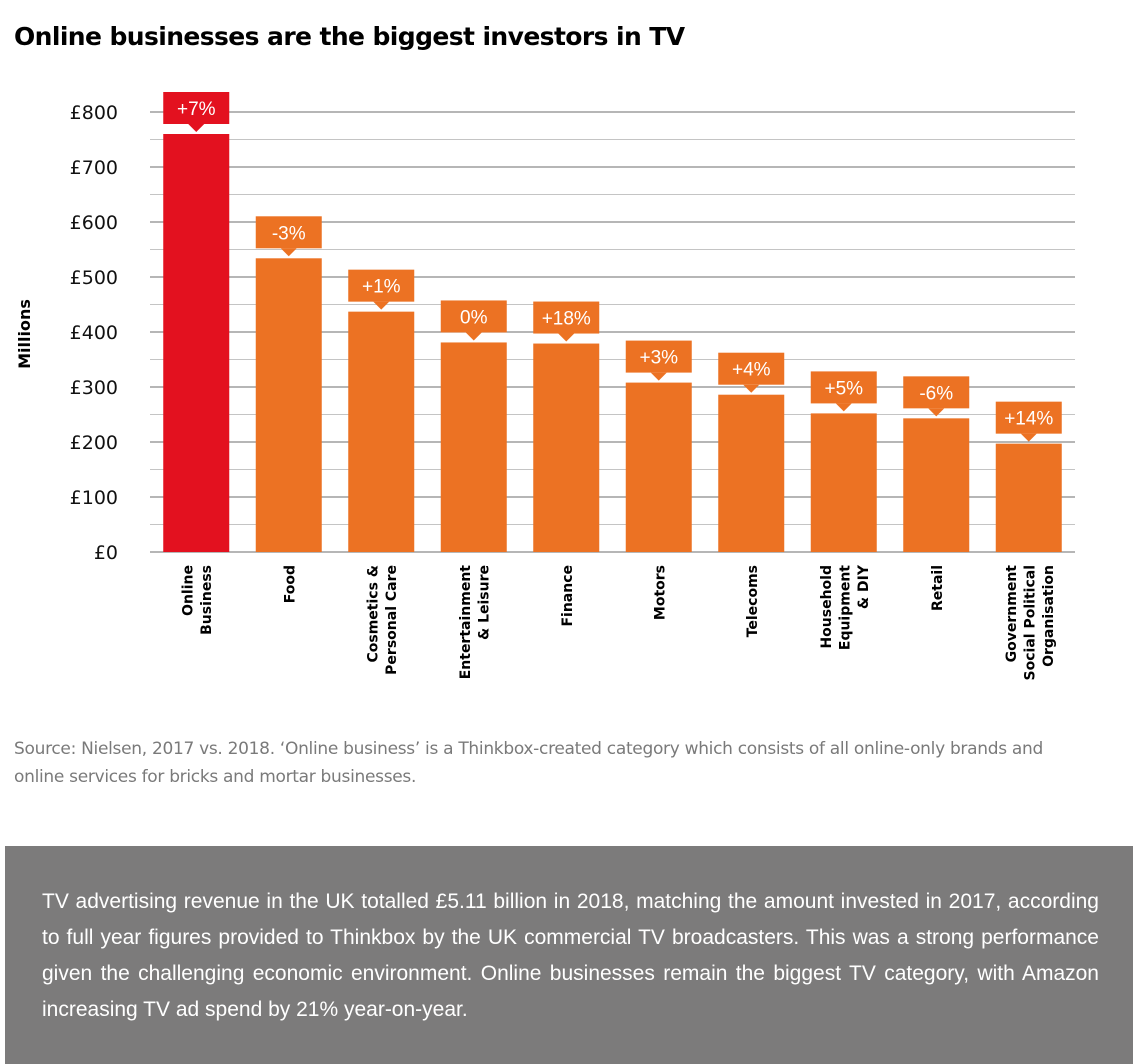 The width and height of the screenshot is (1142, 1064). Describe the element at coordinates (198, 600) in the screenshot. I see `x-tick-label: Online Business` at that location.